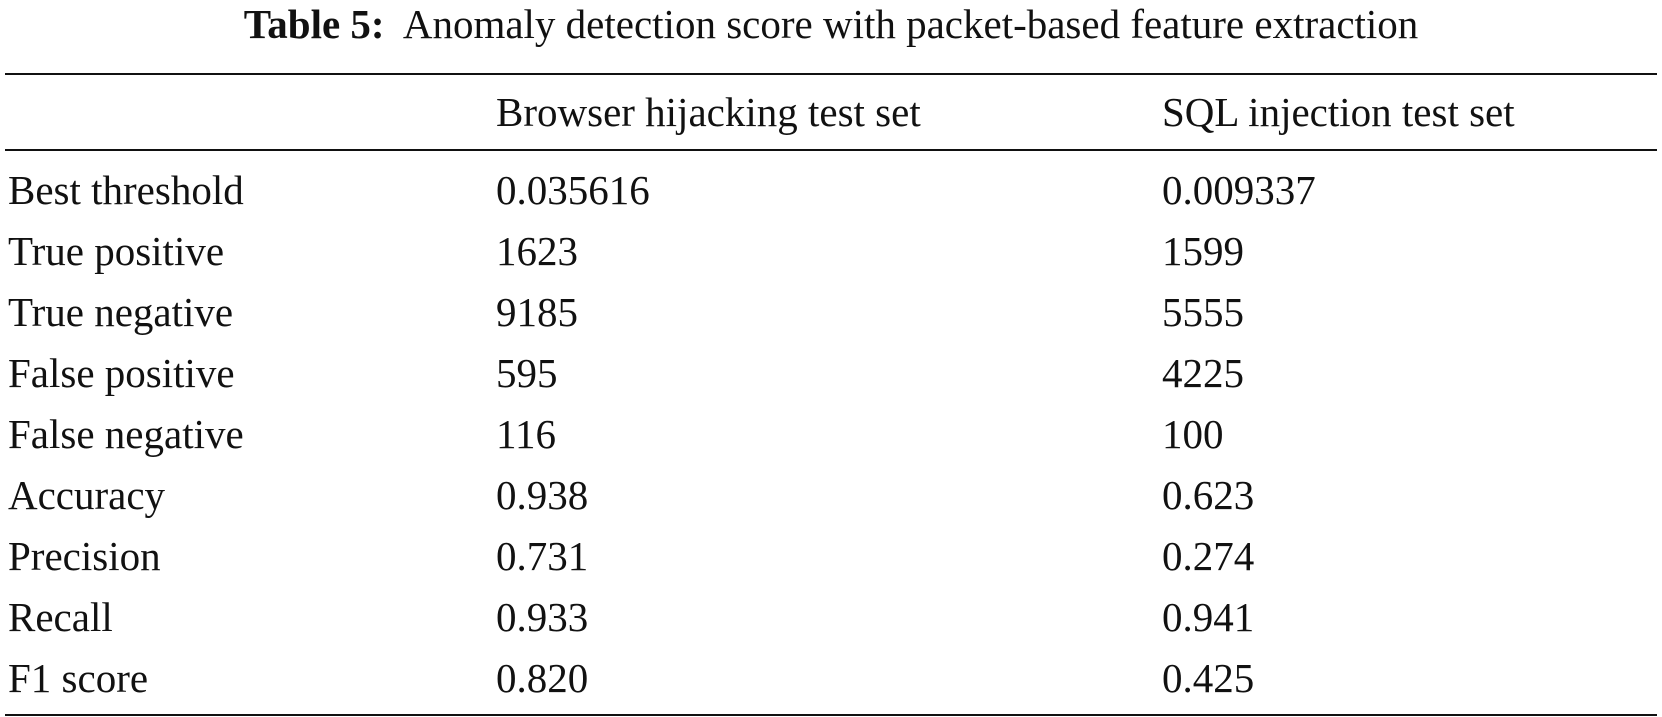 The height and width of the screenshot is (717, 1662). I want to click on sql-value-cell: 4225, so click(1203, 373).